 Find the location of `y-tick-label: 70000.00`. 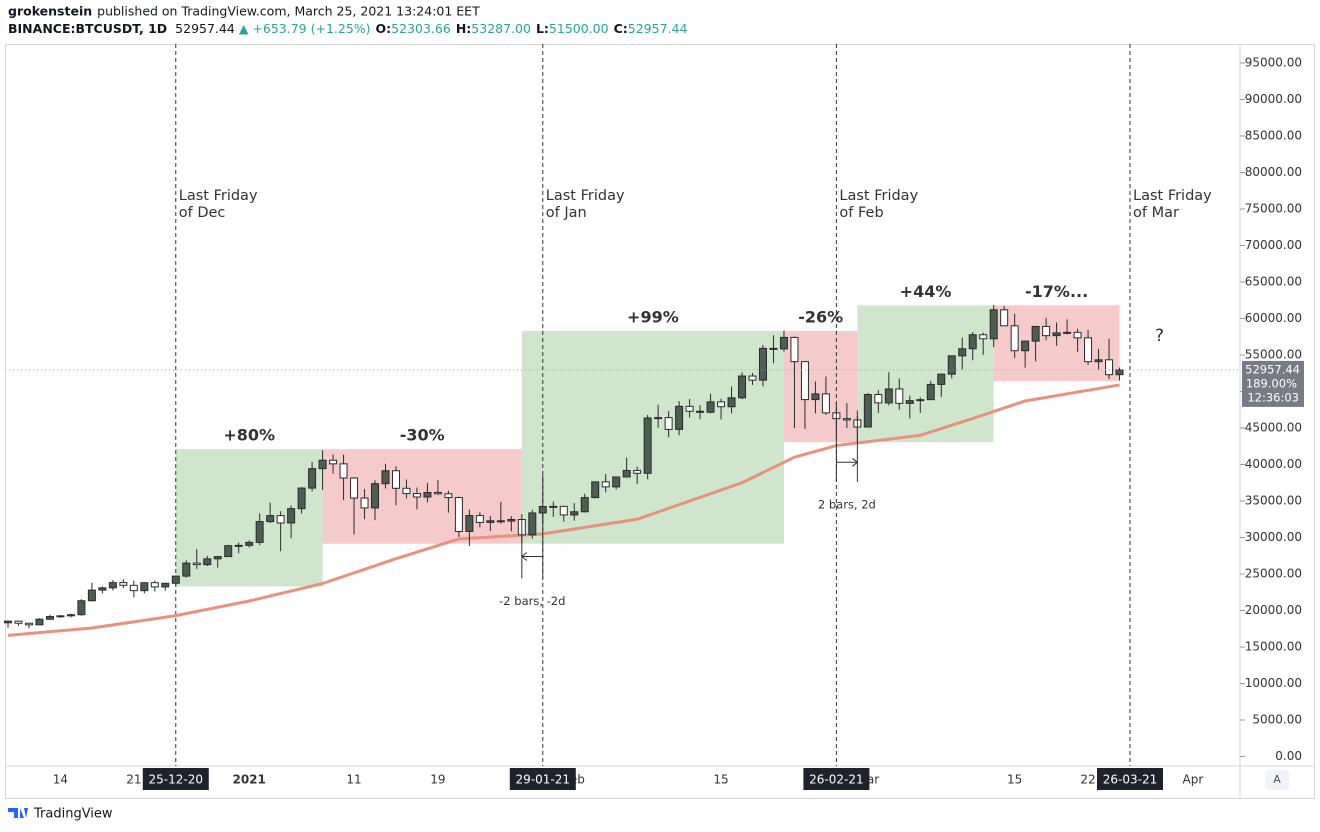

y-tick-label: 70000.00 is located at coordinates (1273, 245).